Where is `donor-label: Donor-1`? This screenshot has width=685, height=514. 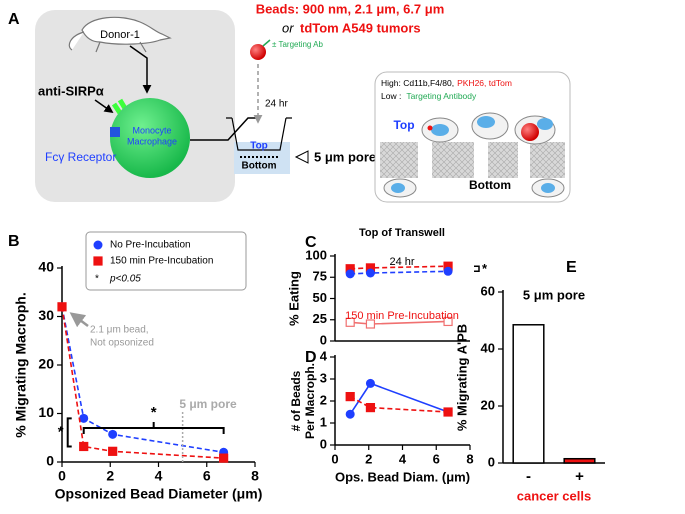 donor-label: Donor-1 is located at coordinates (120, 35).